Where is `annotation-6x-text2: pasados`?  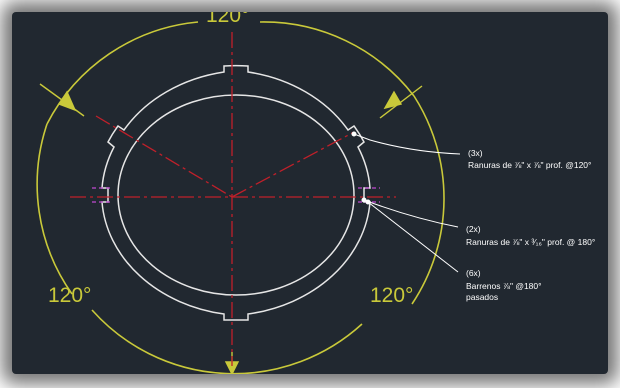
annotation-6x-text2: pasados is located at coordinates (482, 297).